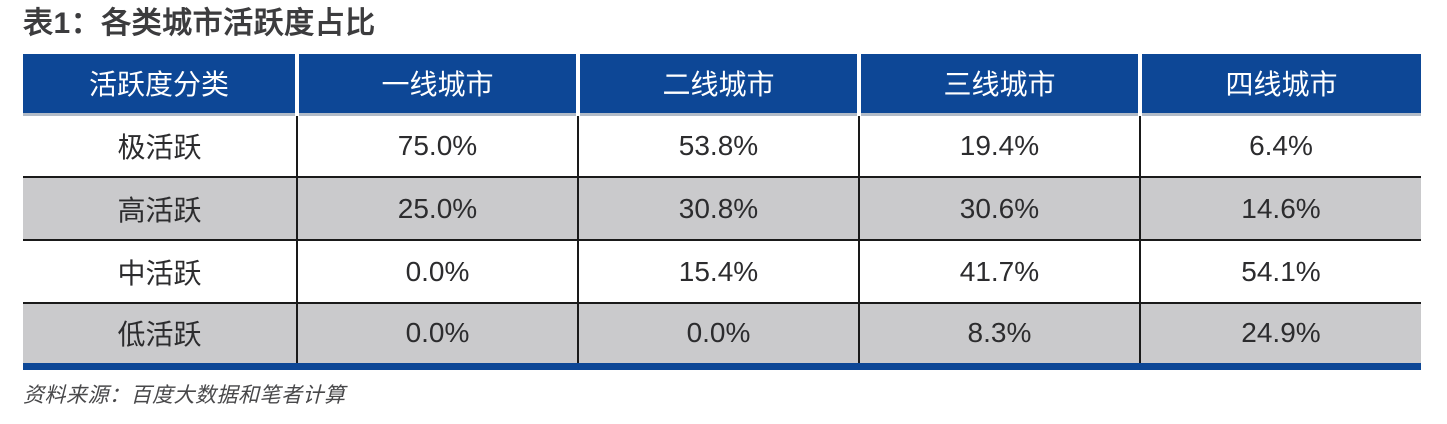  What do you see at coordinates (160, 208) in the screenshot?
I see `row-label: 高活跃` at bounding box center [160, 208].